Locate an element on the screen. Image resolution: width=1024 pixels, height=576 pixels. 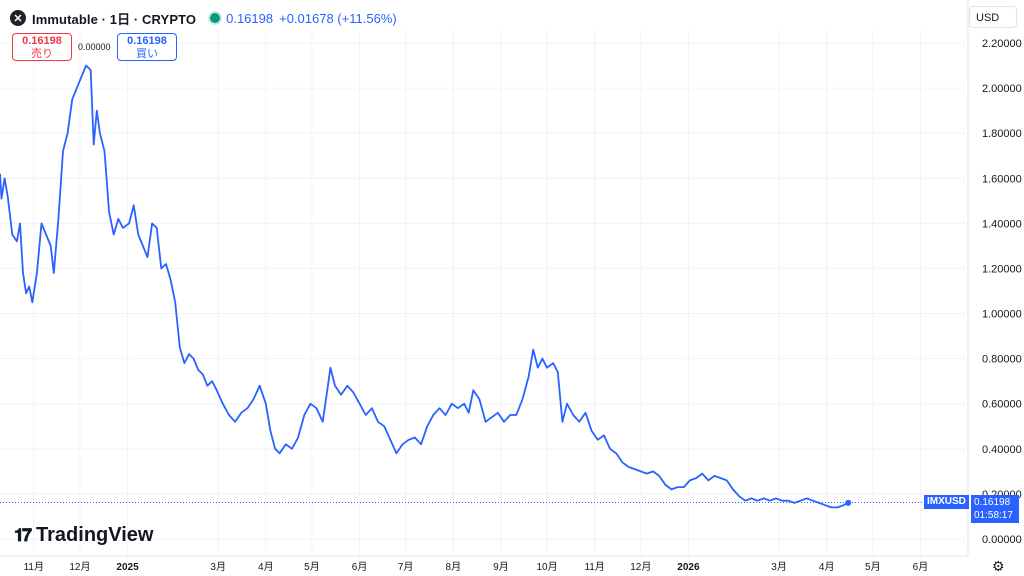
last-point-marker is located at coordinates (848, 502).